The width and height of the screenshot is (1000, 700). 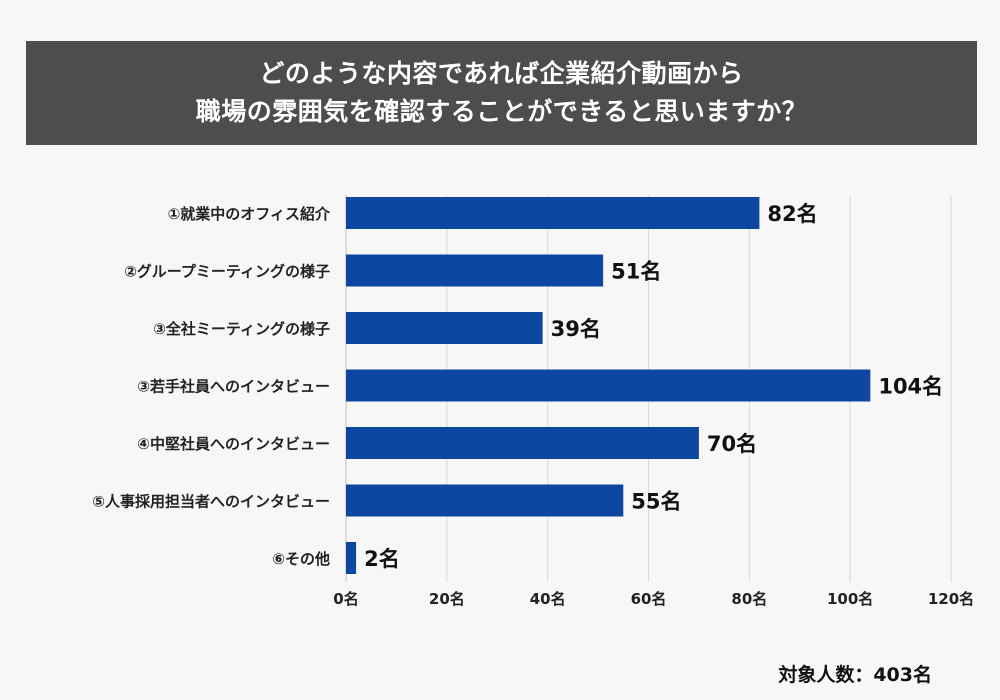 I want to click on value-label: 51名, so click(x=636, y=272).